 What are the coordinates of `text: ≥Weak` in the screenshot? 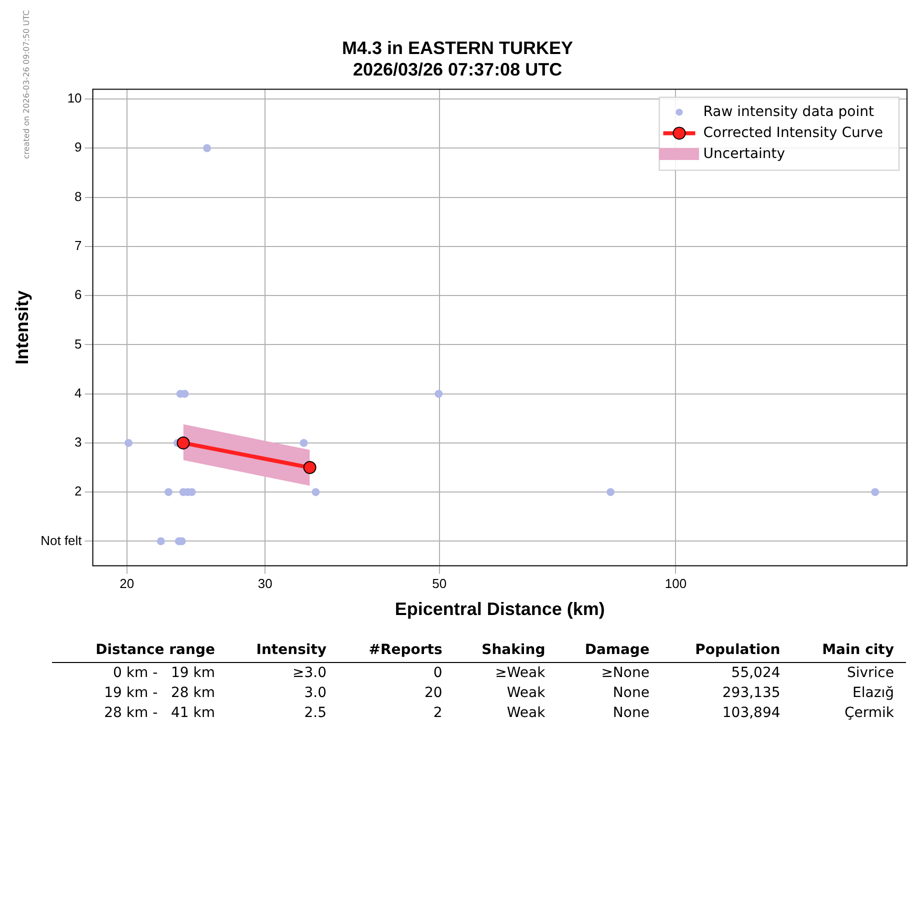 It's located at (520, 673).